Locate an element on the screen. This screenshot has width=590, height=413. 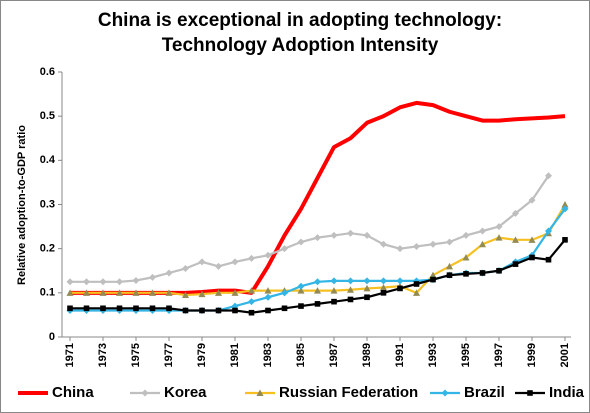
y-tick-label: 0.3 is located at coordinates (47, 204).